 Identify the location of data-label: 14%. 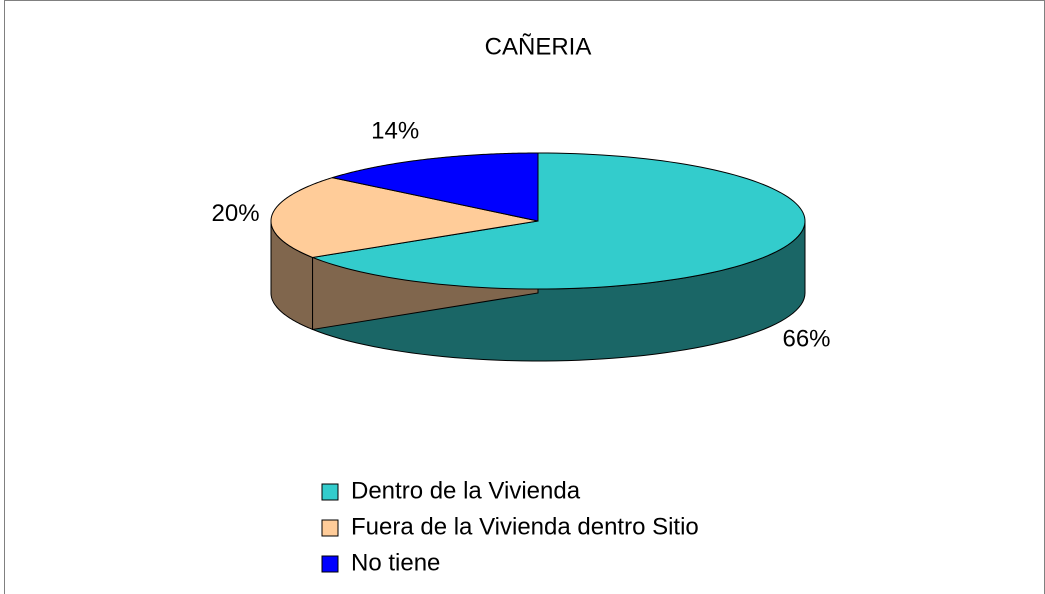
(395, 131).